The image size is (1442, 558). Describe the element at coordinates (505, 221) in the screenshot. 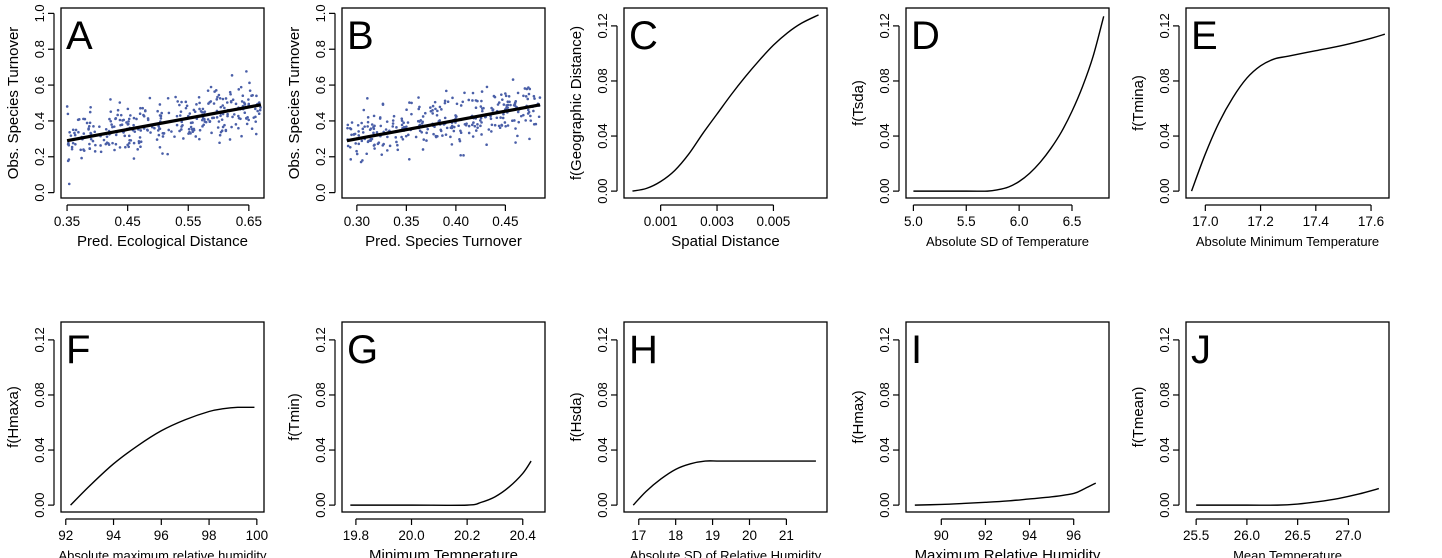

I see `x-tick-label: 0.45` at that location.